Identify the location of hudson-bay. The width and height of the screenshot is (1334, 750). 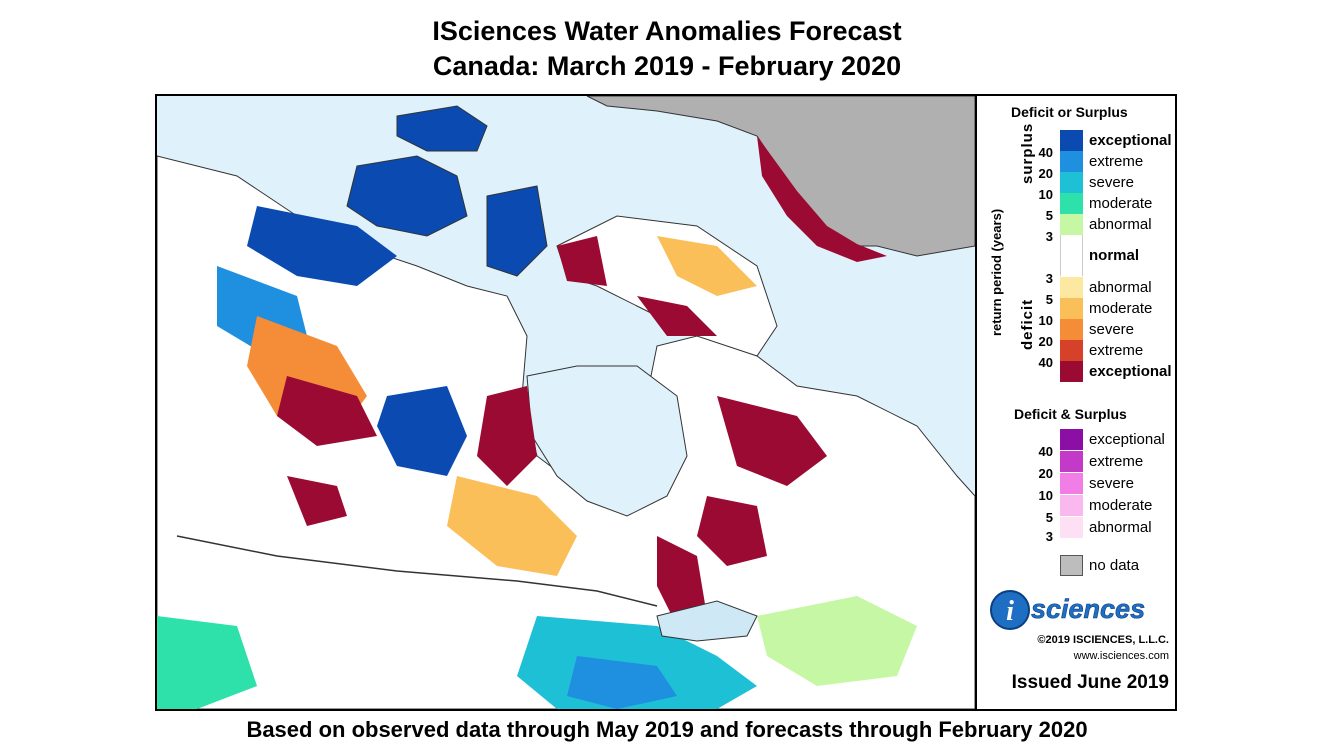
(607, 441).